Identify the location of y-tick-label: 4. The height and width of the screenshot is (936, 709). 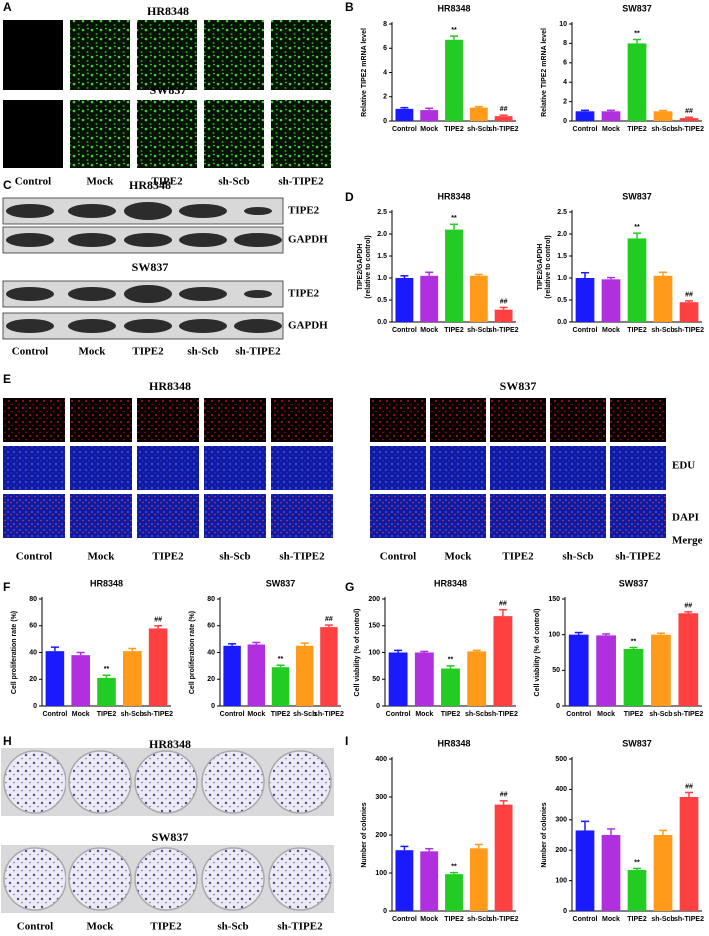
(565, 82).